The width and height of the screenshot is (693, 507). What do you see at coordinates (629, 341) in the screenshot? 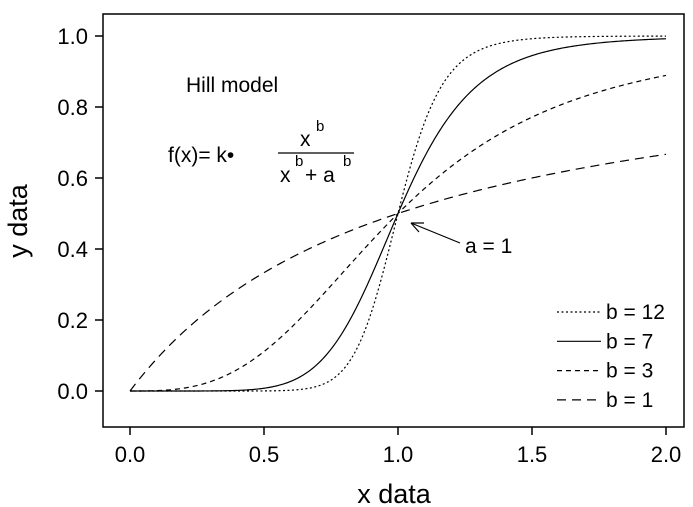
I see `legend-label: b = 7` at bounding box center [629, 341].